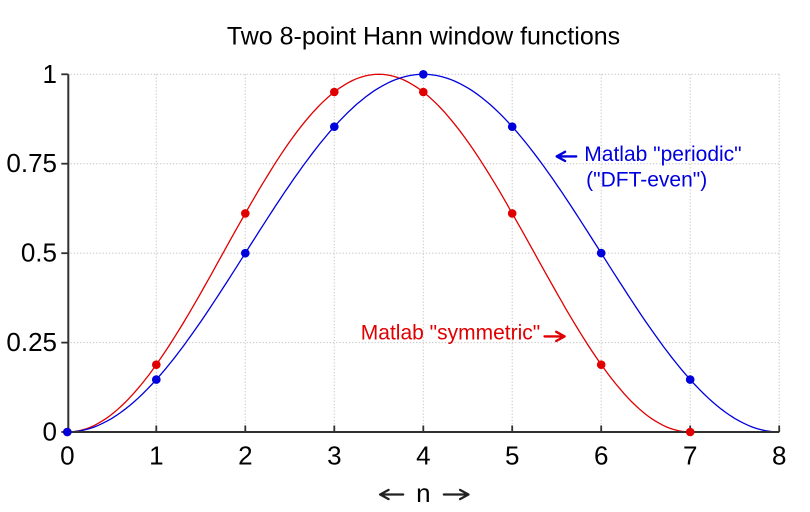 This screenshot has height=512, width=810. Describe the element at coordinates (512, 455) in the screenshot. I see `svg-text: 5` at that location.